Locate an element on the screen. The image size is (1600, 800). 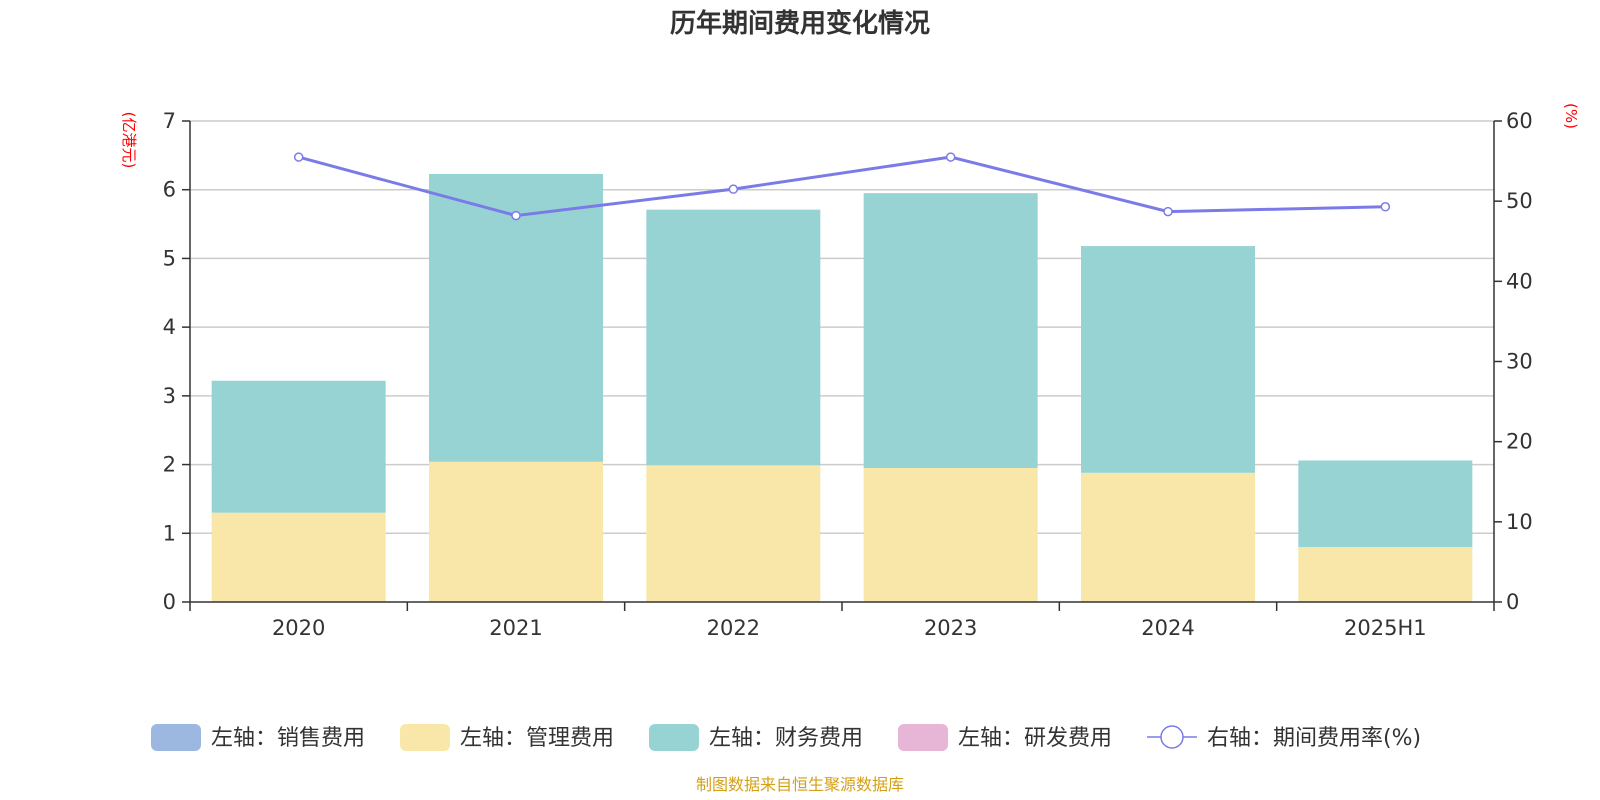
left-tick-label: 0 is located at coordinates (169, 602).